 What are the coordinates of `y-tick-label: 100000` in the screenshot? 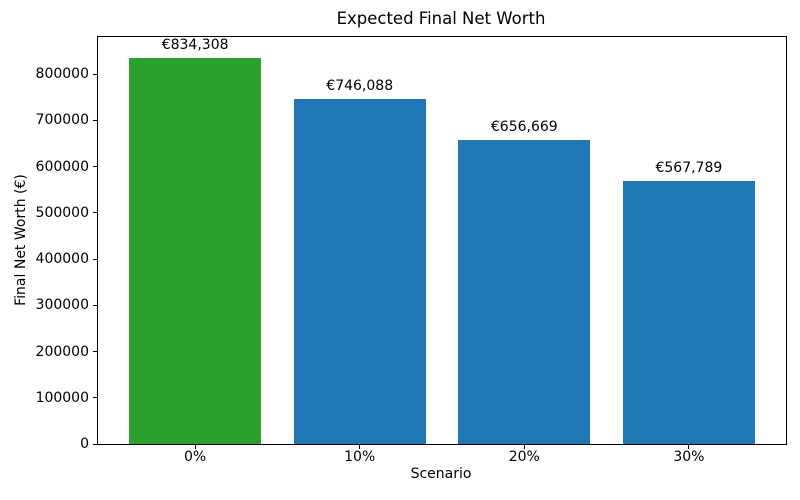 It's located at (62, 397).